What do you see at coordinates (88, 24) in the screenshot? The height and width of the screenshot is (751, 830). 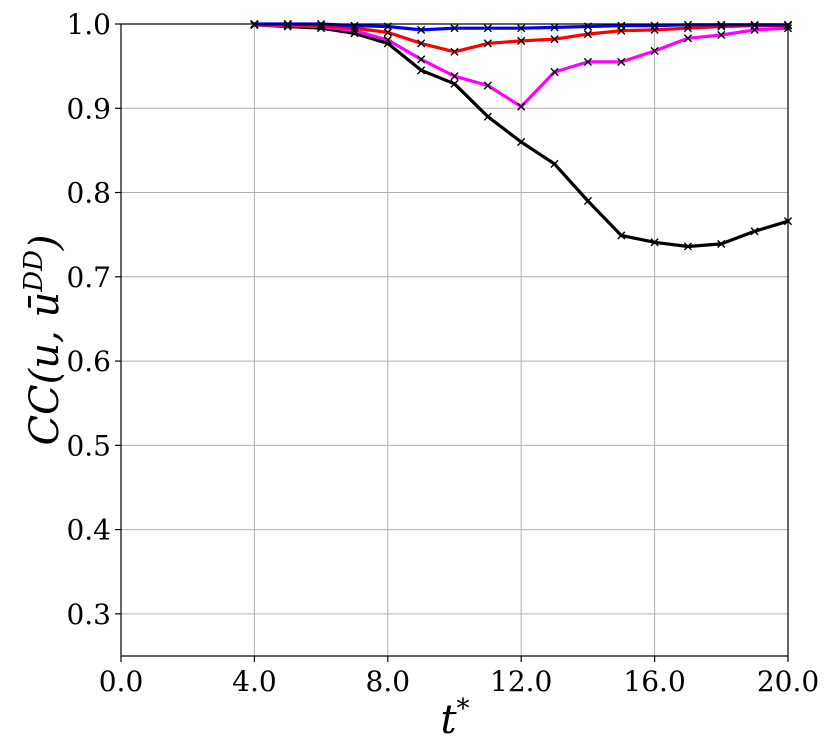 I see `y-tick-label: 1.0` at bounding box center [88, 24].